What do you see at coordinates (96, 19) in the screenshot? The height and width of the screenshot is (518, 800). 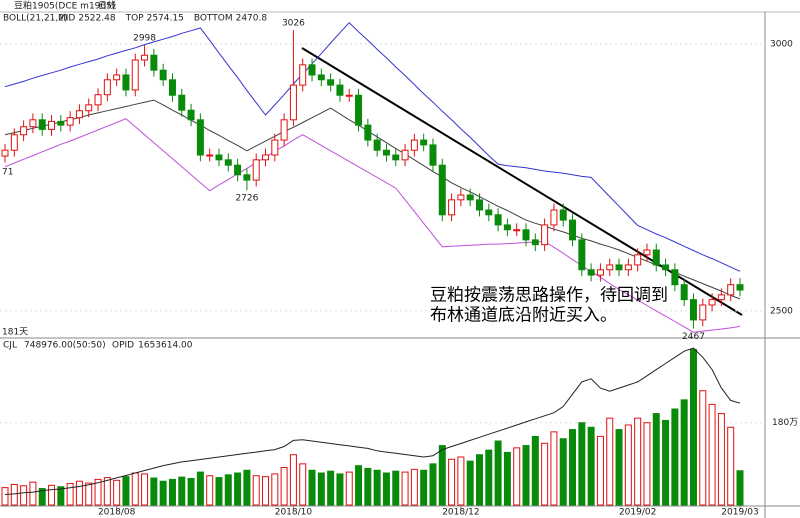 I see `legend-value: 2522.48` at bounding box center [96, 19].